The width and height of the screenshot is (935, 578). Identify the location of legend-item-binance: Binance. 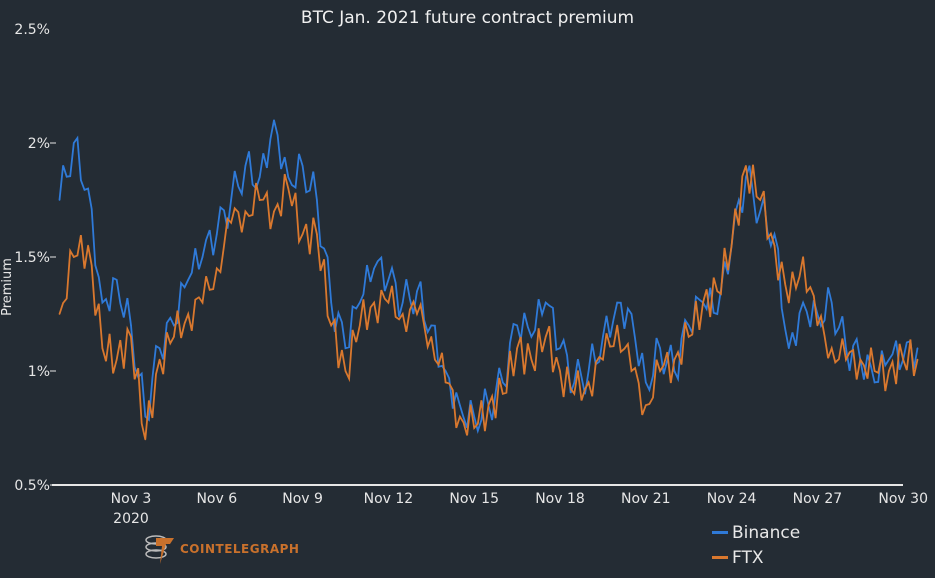
(756, 532).